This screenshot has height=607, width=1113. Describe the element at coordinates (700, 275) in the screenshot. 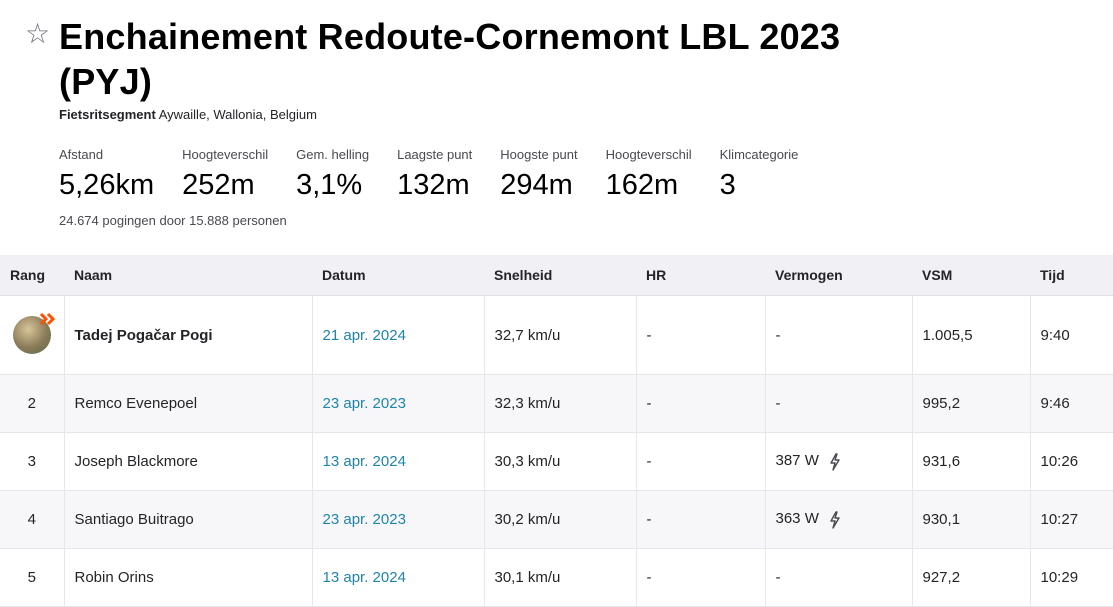

I see `header-hr: HR` at that location.